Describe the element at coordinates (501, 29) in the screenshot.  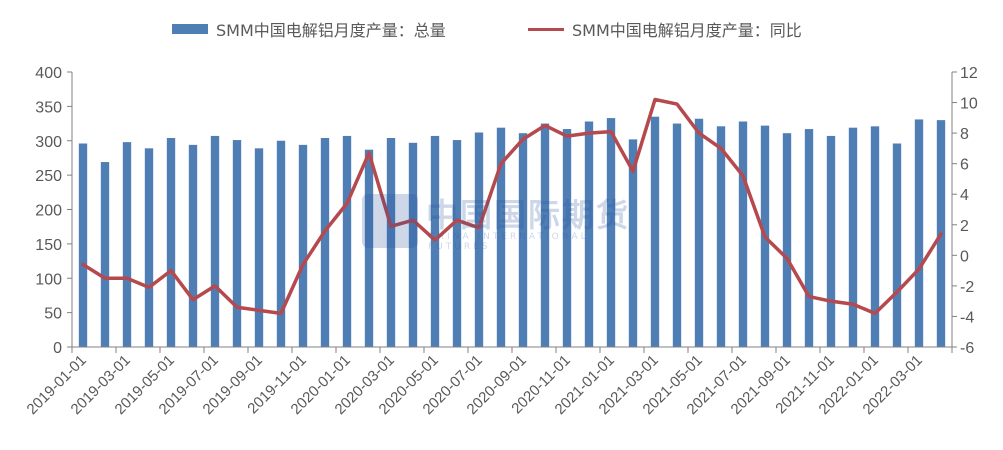
I see `chart-legend: SMM中国电解铝月度产量：总量 SMM中国电解铝月度产量：同比` at that location.